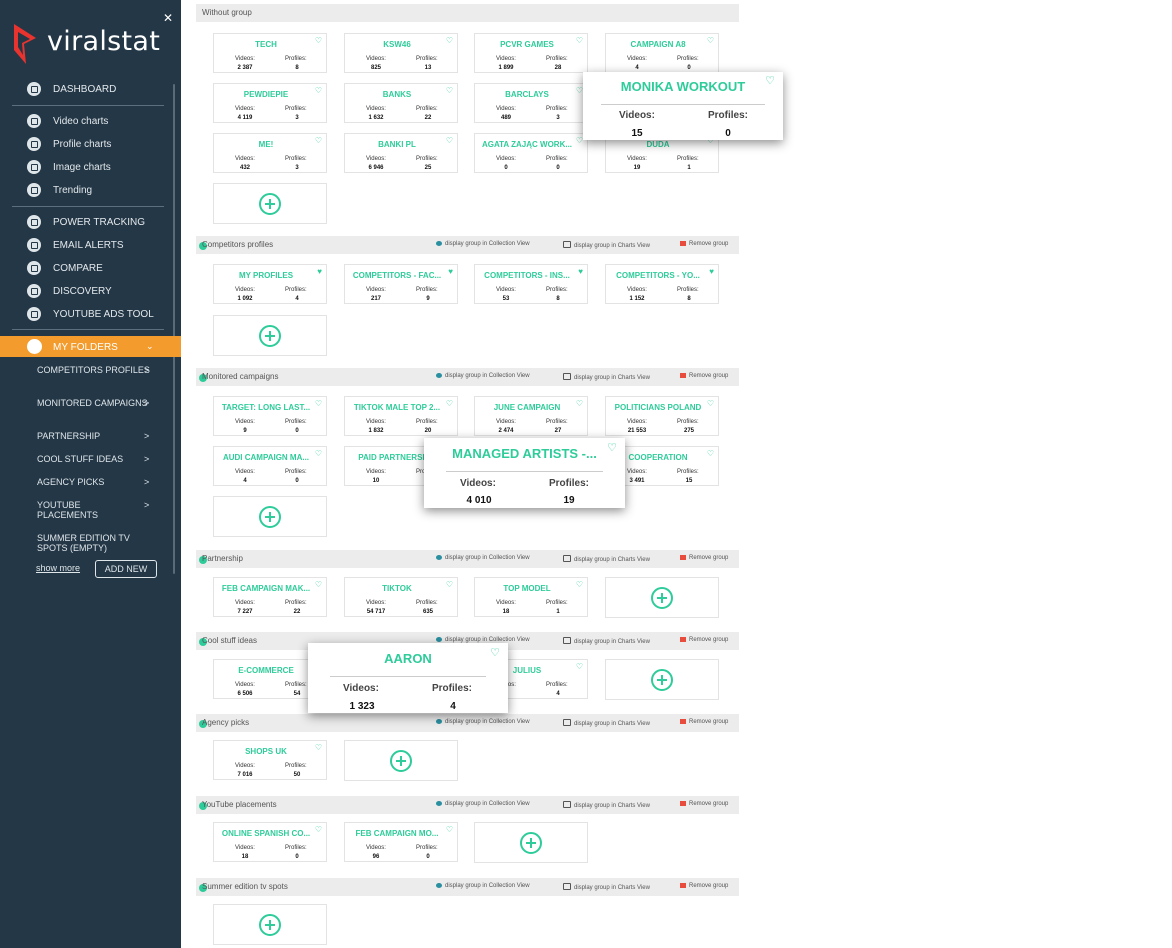 The width and height of the screenshot is (1172, 948). What do you see at coordinates (531, 153) in the screenshot?
I see `folder-card: AGATA ZAJĄC WORK... ♡ Videos: Profiles: 0 0` at bounding box center [531, 153].